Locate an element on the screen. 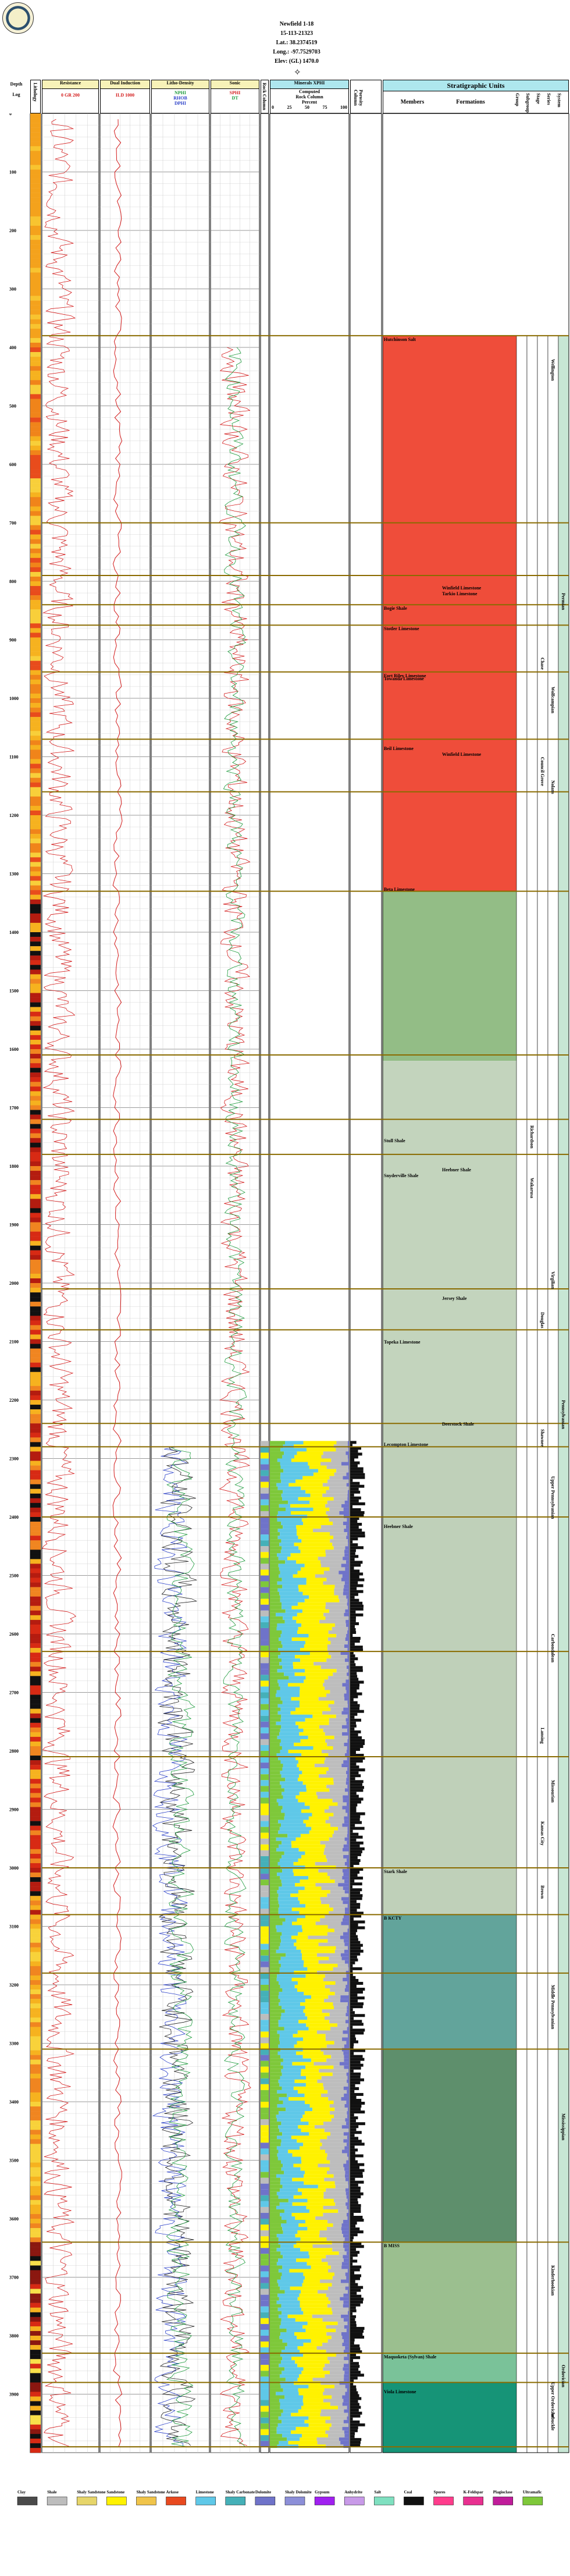 This screenshot has width=570, height=2576. legend-swatch is located at coordinates (87, 2501).